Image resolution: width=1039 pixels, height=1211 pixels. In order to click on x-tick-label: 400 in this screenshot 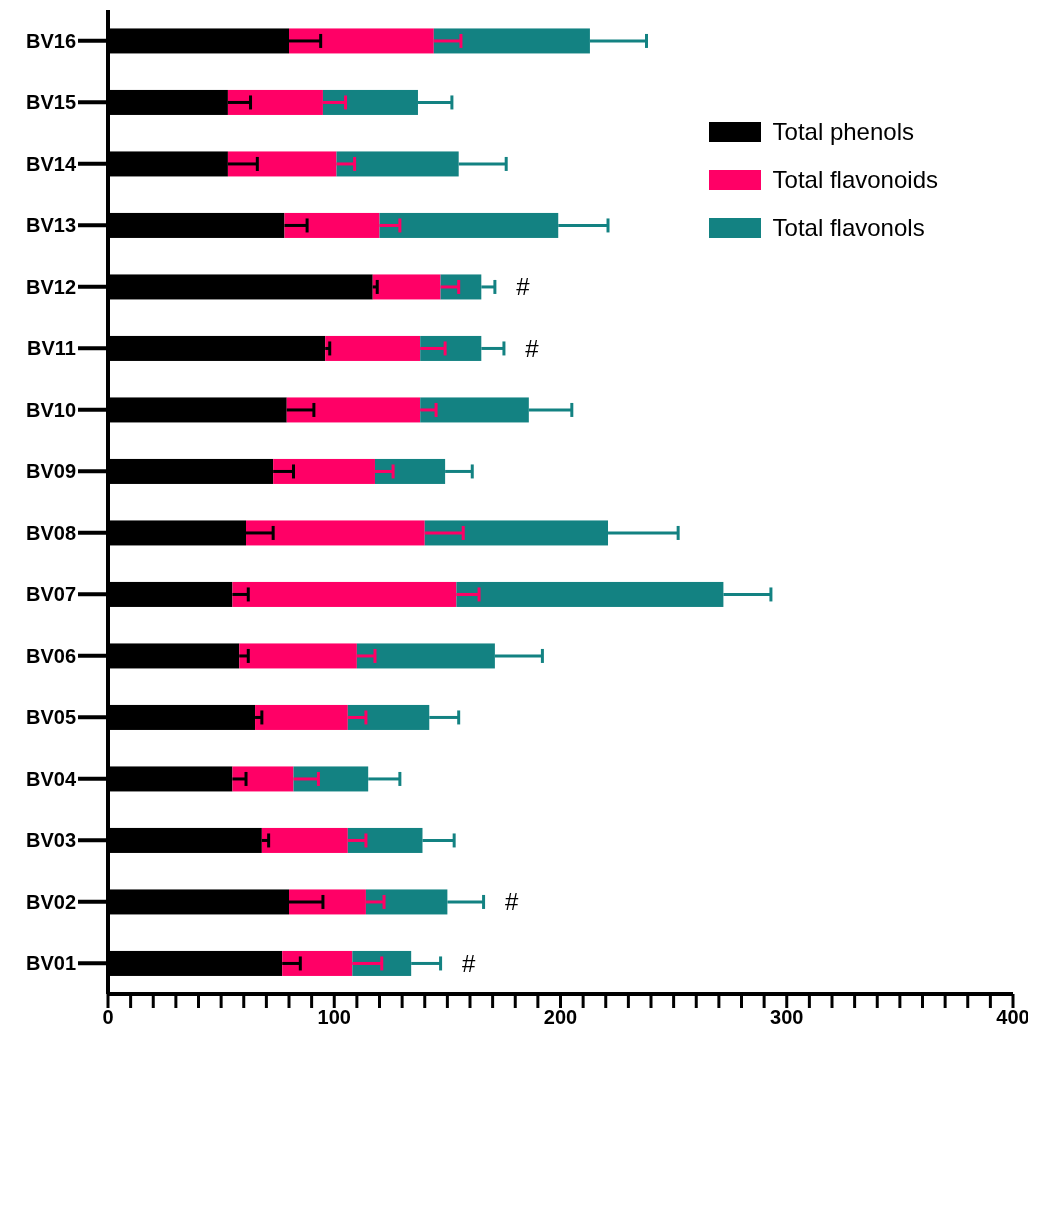, I will do `click(1013, 1017)`.